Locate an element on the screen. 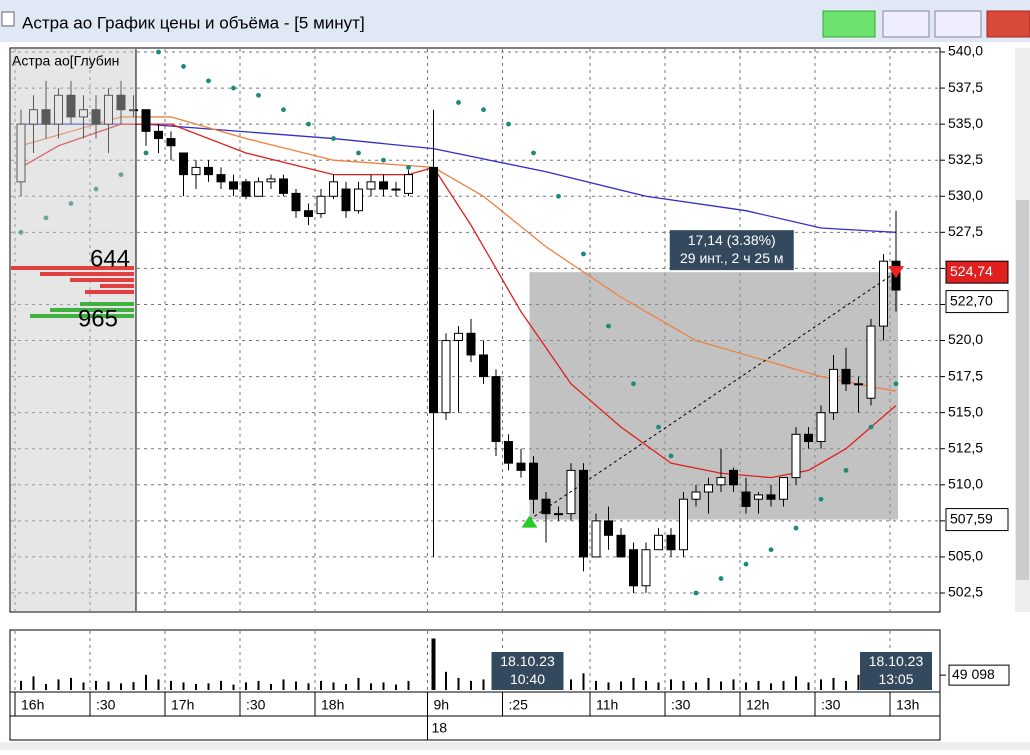  minimize-button is located at coordinates (906, 24).